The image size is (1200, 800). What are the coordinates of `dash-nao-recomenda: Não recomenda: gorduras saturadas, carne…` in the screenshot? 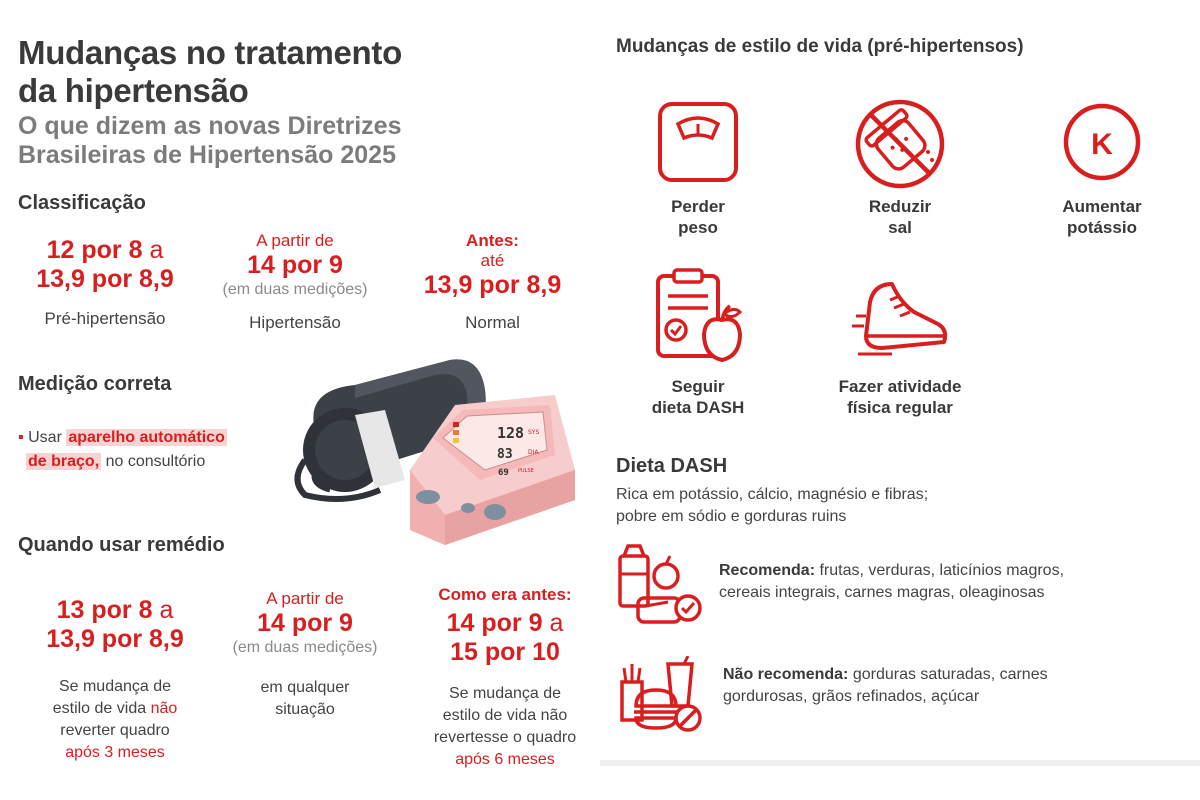 It's located at (885, 685).